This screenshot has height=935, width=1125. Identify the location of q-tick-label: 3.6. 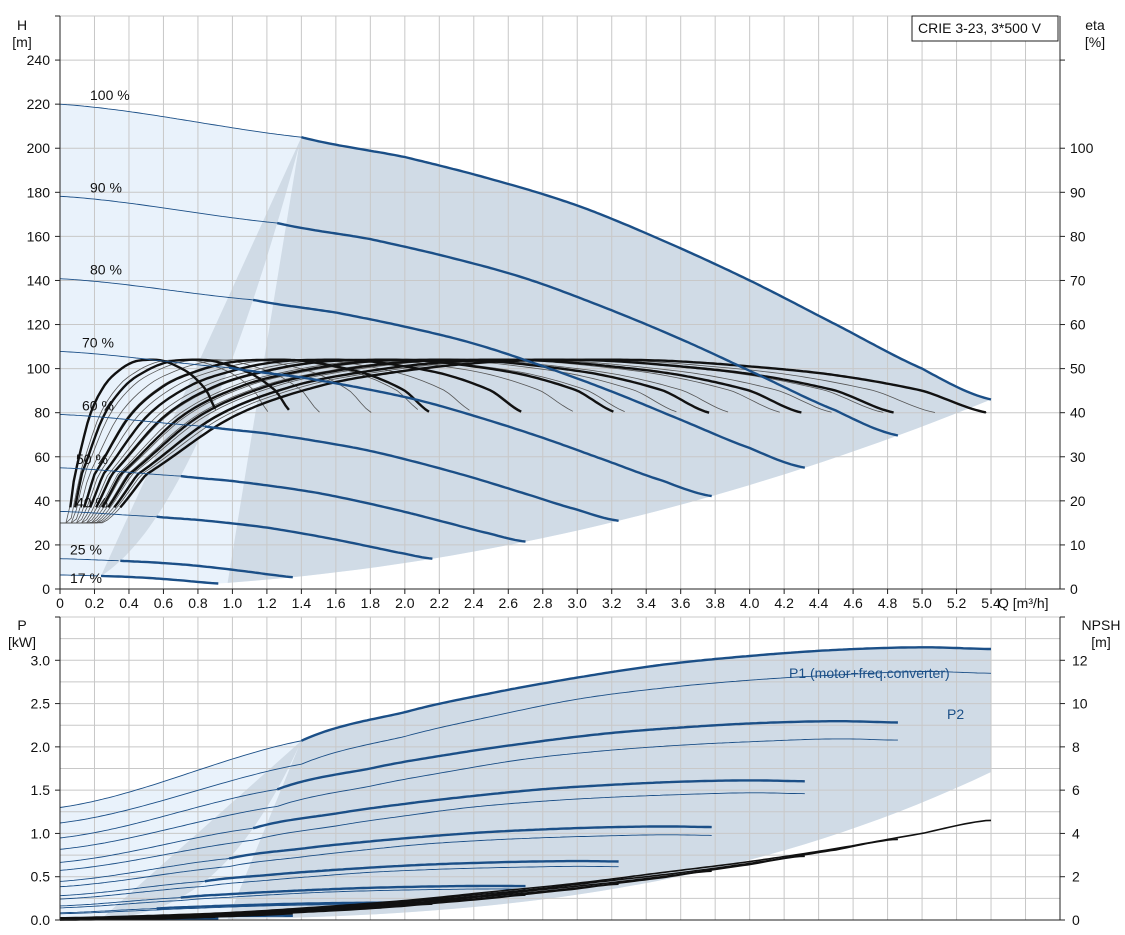
(681, 603).